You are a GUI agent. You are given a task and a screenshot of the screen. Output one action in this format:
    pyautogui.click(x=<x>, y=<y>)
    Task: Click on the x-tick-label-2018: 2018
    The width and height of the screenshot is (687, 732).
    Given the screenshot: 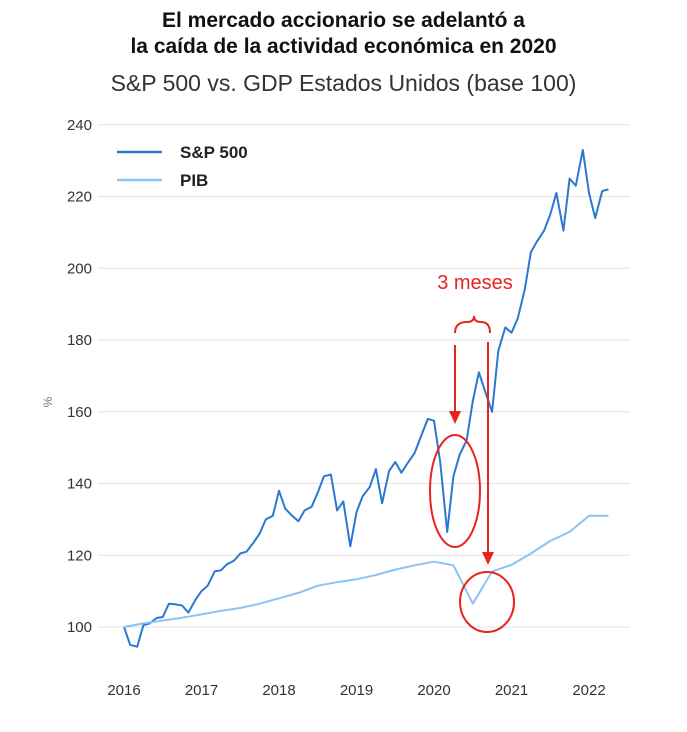 What is the action you would take?
    pyautogui.click(x=278, y=690)
    